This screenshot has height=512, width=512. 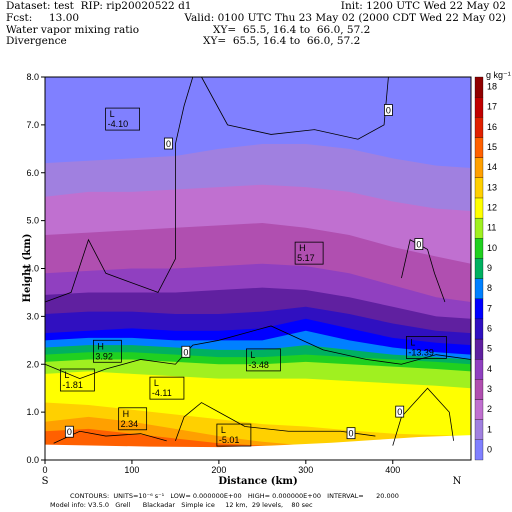 What do you see at coordinates (99, 6) in the screenshot?
I see `header-dataset: Dataset: test RIP: rip20020522 d1` at bounding box center [99, 6].